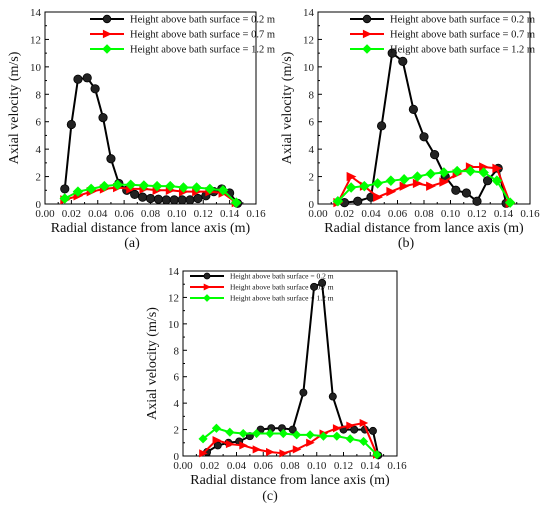 Image resolution: width=550 pixels, height=508 pixels. I want to click on x-tick-label: 0.10, so click(317, 466).